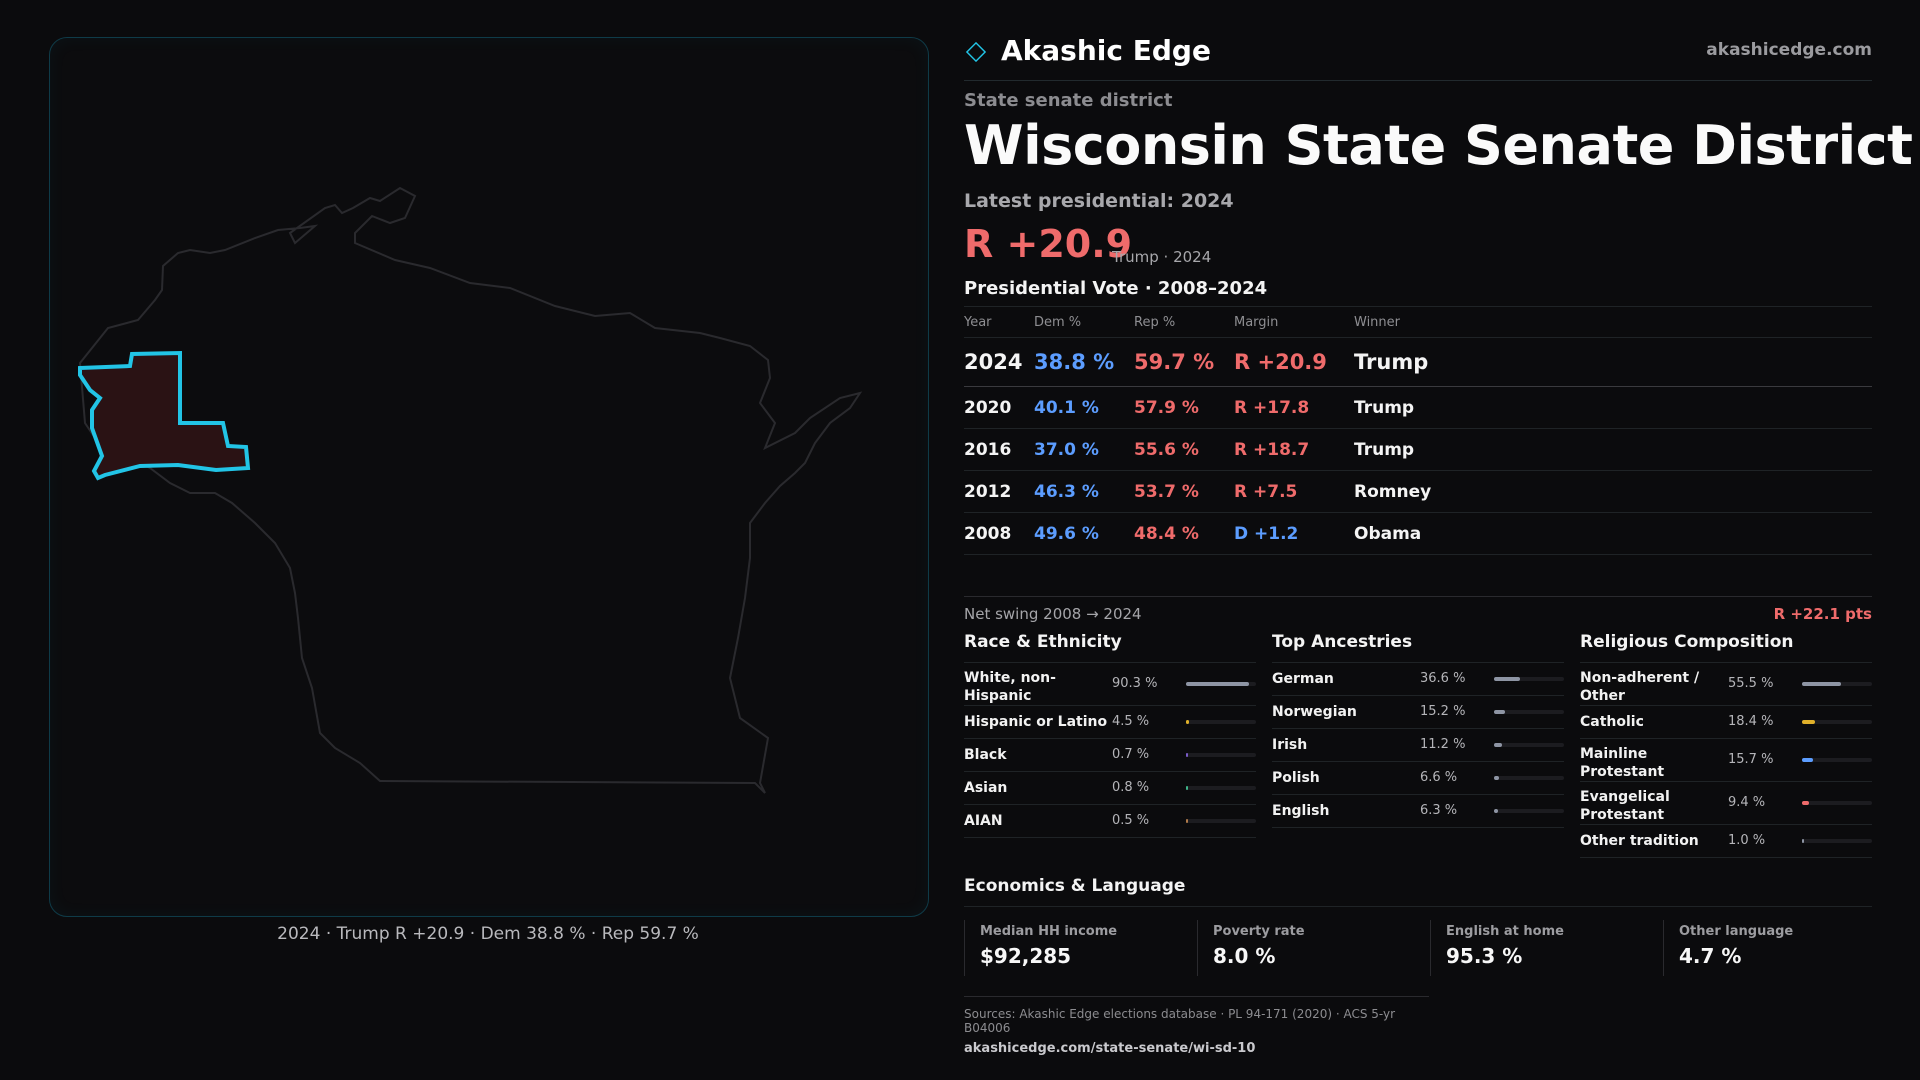  What do you see at coordinates (1726, 647) in the screenshot?
I see `religious-composition-title: Religious Composition` at bounding box center [1726, 647].